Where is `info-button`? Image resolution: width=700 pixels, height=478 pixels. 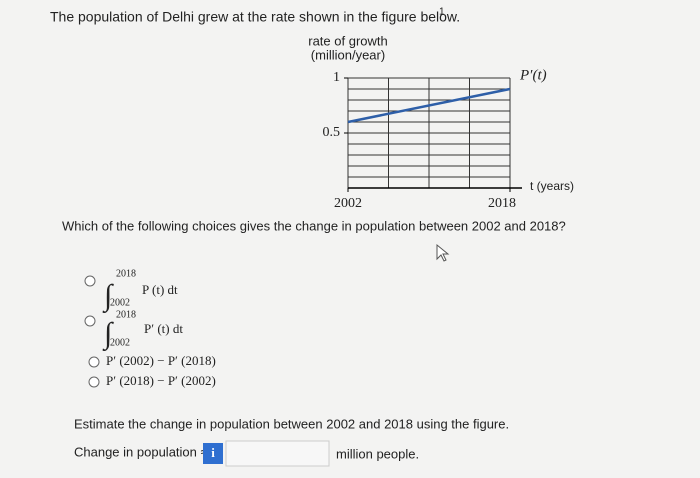 info-button is located at coordinates (213, 453).